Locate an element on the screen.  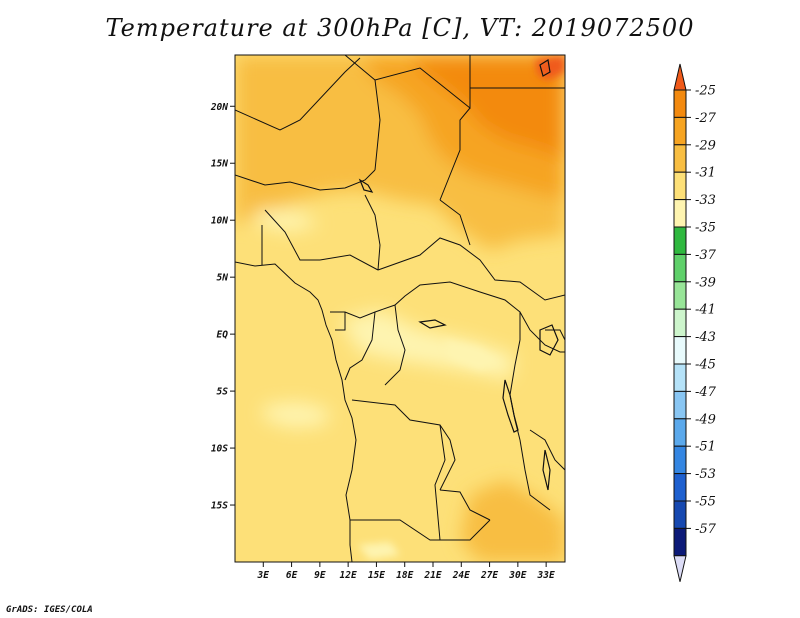
lon-tick-label: 3E is located at coordinates (263, 575).